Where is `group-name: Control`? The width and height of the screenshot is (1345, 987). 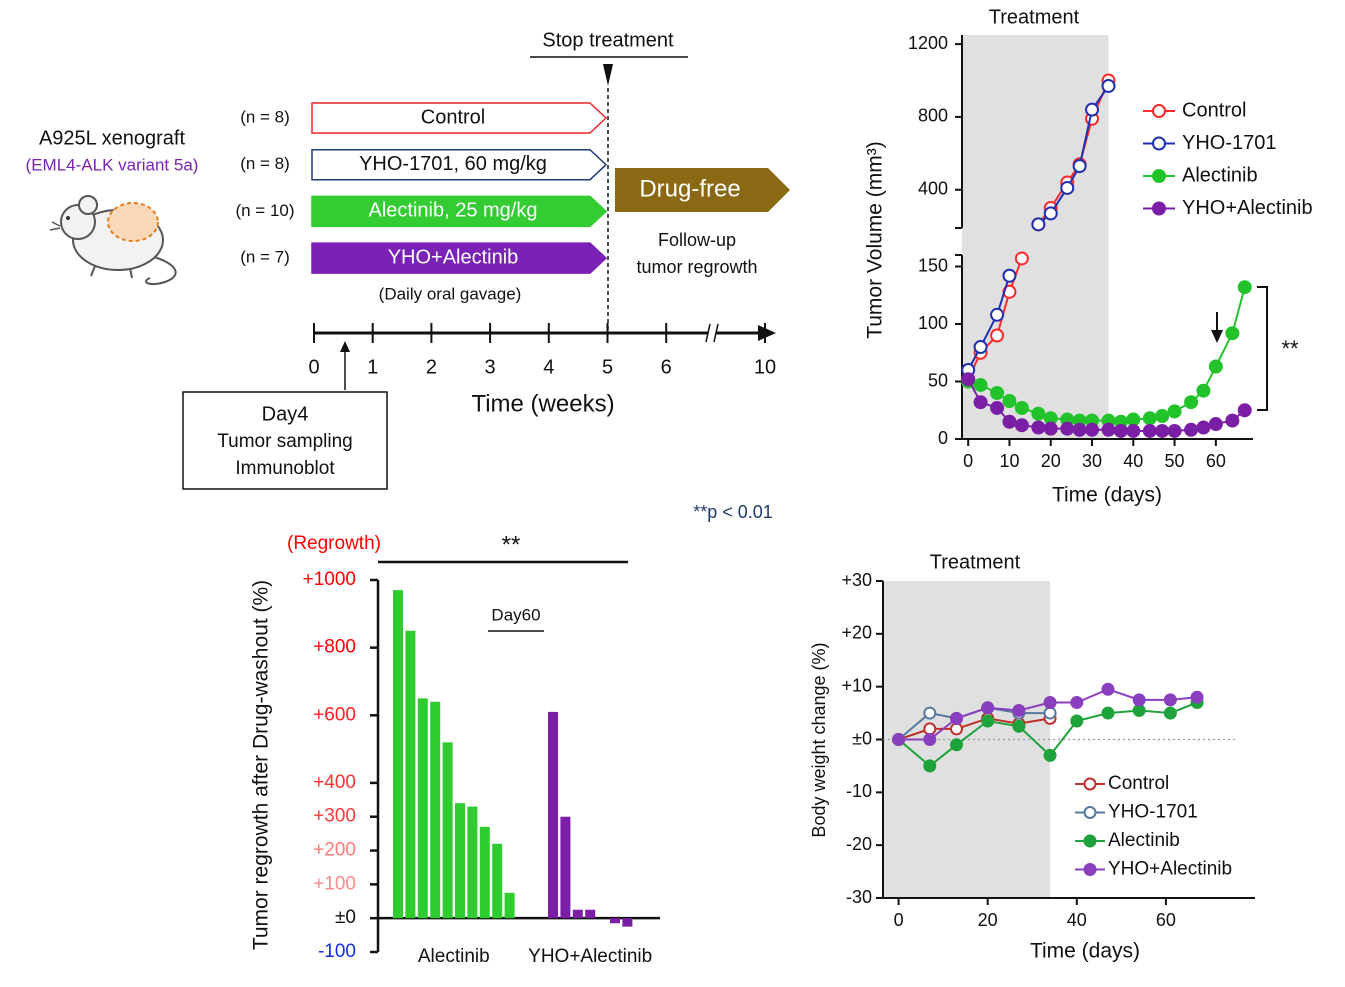 group-name: Control is located at coordinates (453, 117).